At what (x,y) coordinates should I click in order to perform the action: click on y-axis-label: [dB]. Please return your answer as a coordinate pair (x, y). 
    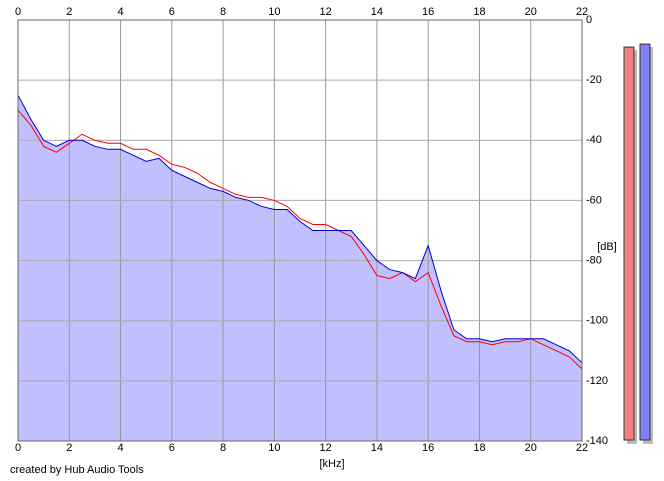
    Looking at the image, I should click on (607, 247).